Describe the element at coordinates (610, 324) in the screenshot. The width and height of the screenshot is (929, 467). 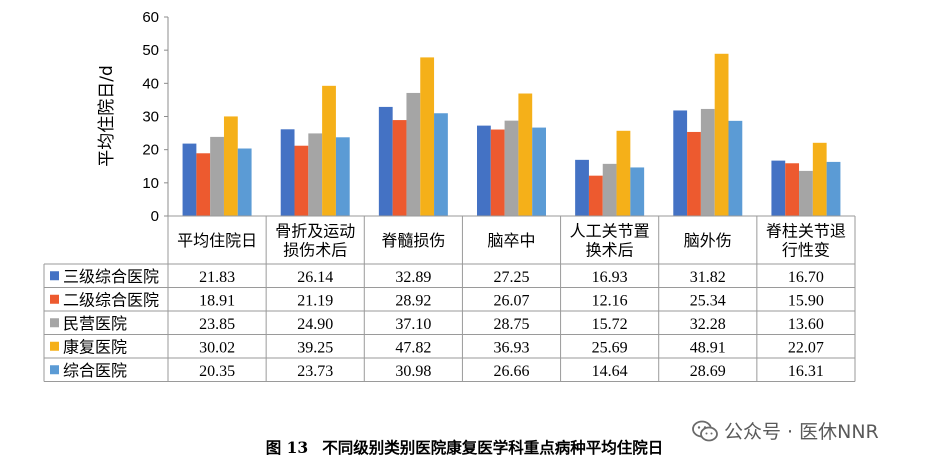
I see `data-label-3-5: 15.72` at that location.